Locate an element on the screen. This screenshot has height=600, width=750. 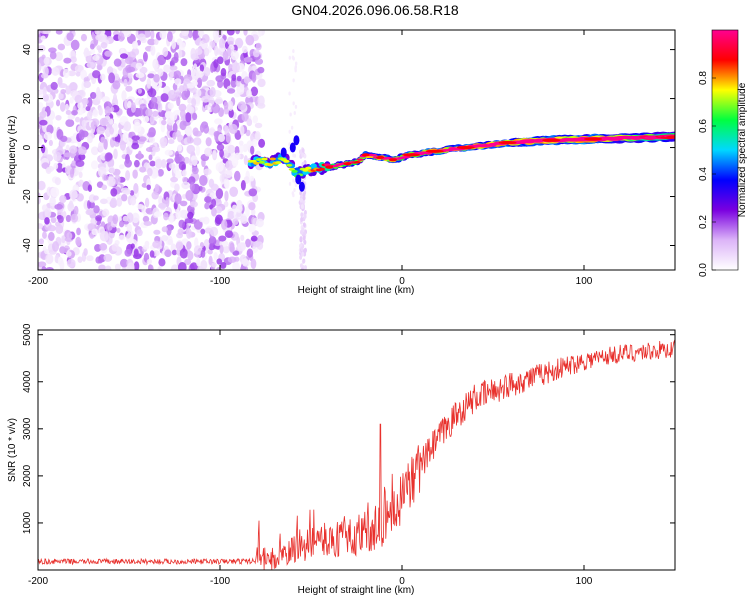
x-tick-label: 100 is located at coordinates (584, 281).